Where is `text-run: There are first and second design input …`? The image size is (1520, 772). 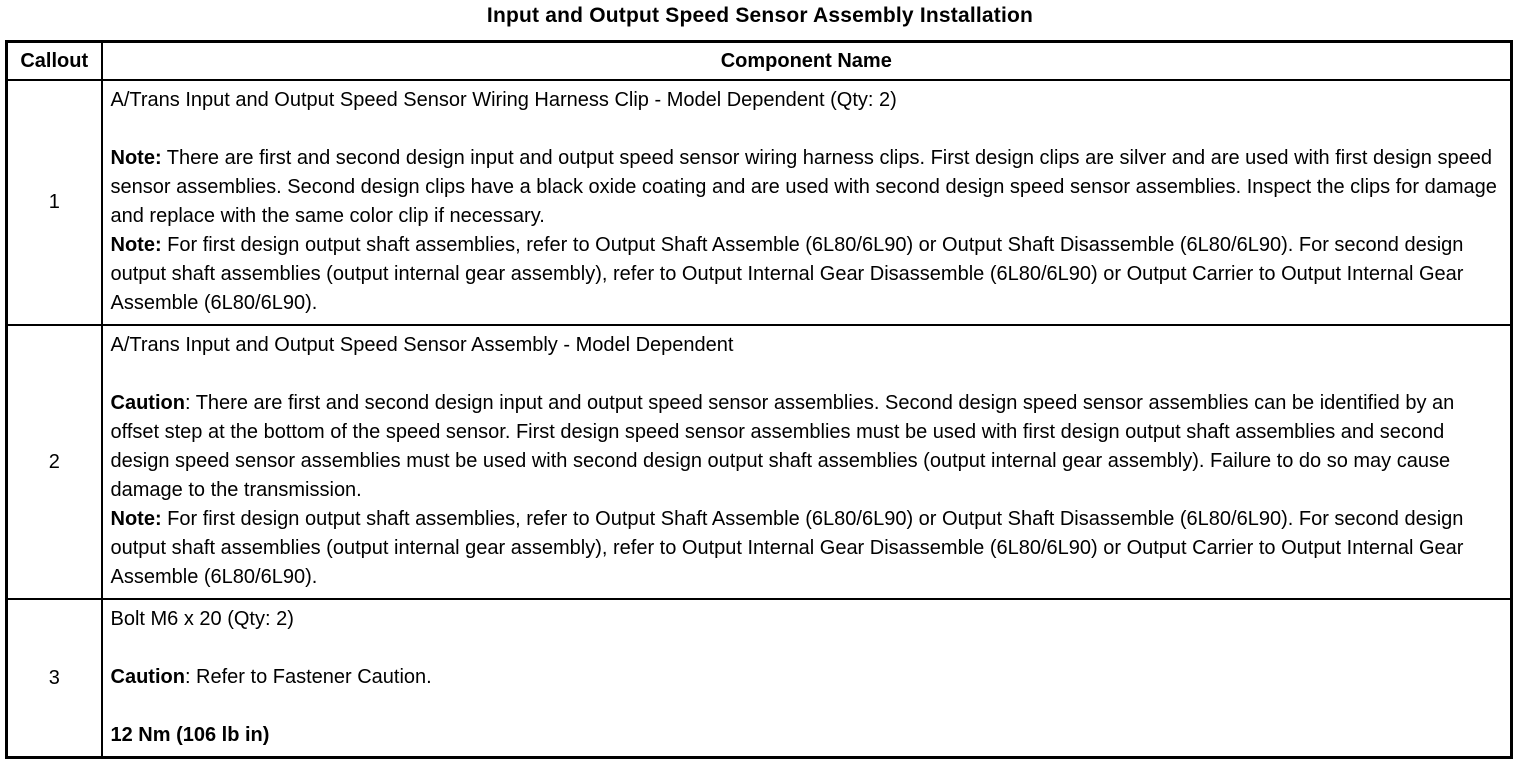
text-run: There are first and second design input … is located at coordinates (803, 187).